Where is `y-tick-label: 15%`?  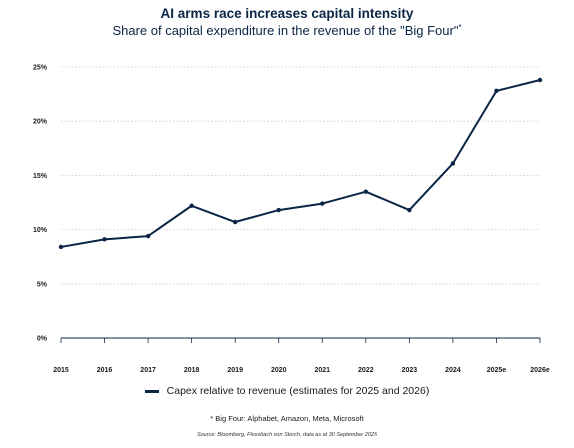 y-tick-label: 15% is located at coordinates (40, 176).